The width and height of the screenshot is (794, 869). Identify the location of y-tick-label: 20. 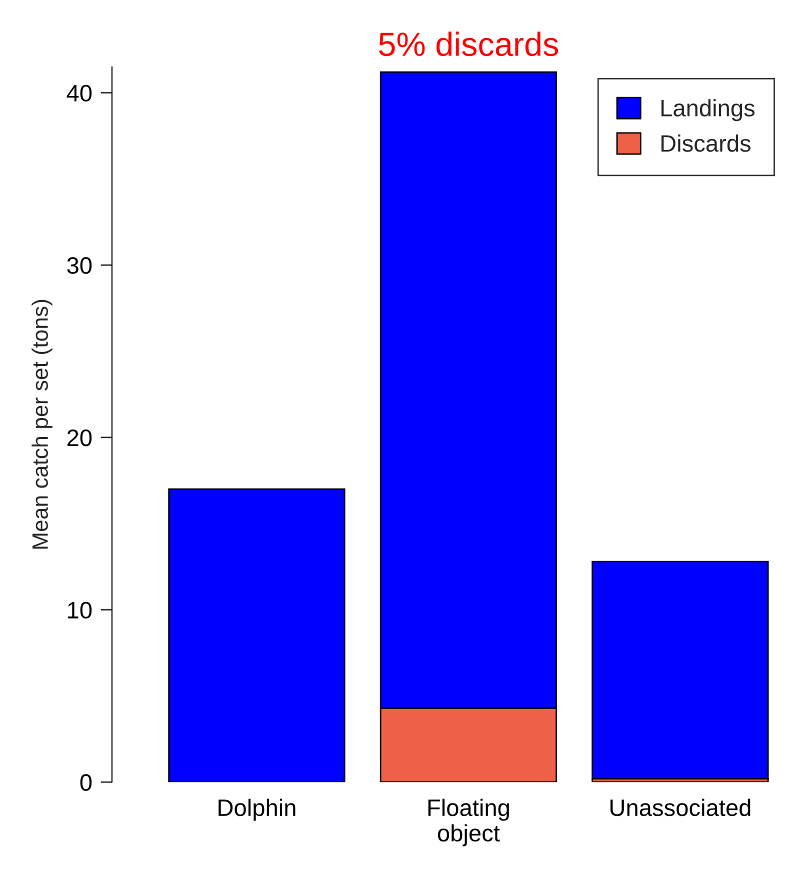
(79, 438).